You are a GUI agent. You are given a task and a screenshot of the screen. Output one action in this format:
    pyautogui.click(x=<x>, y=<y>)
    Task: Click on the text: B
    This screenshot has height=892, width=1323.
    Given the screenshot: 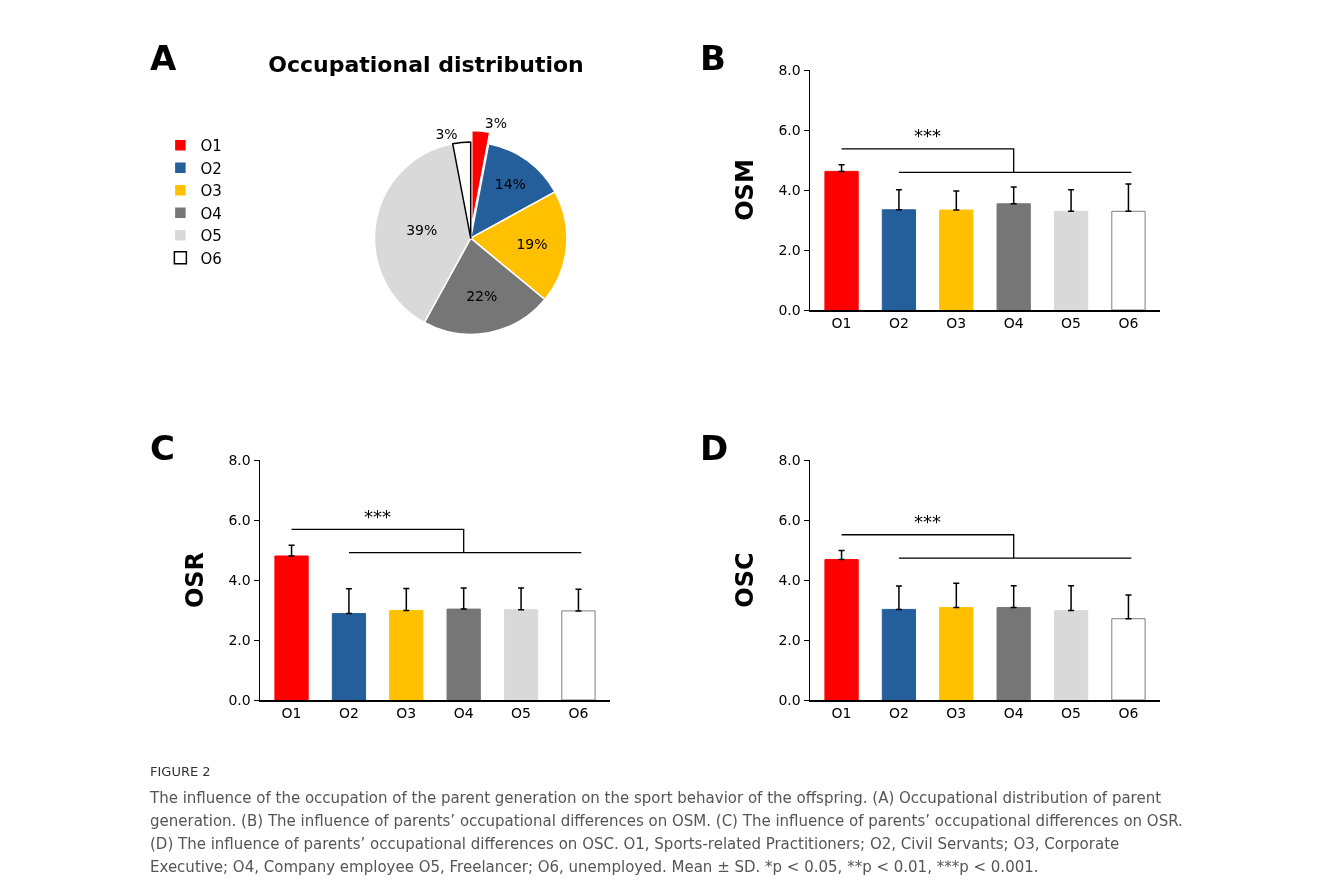 What is the action you would take?
    pyautogui.click(x=713, y=58)
    